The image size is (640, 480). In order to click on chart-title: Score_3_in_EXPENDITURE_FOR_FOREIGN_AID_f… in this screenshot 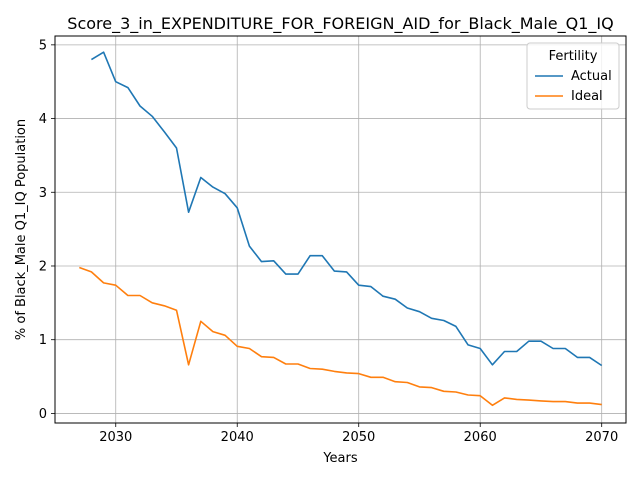, I will do `click(340, 24)`.